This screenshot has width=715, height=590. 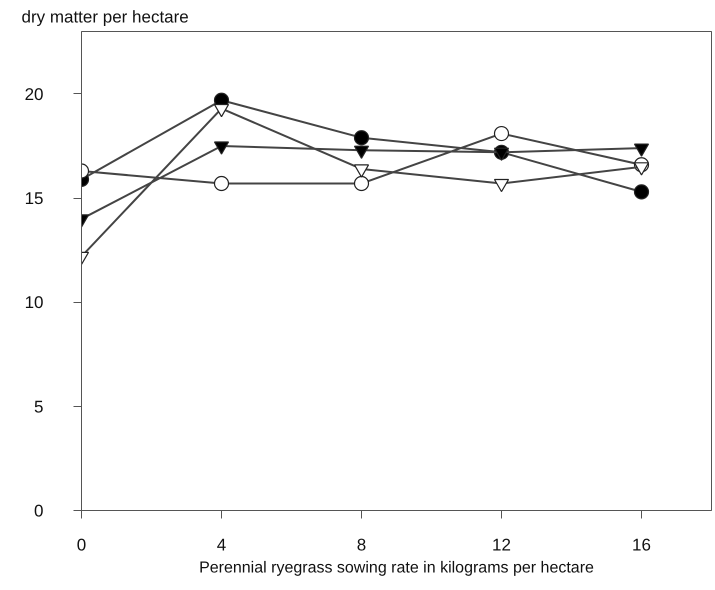 What do you see at coordinates (361, 545) in the screenshot?
I see `x-tick-label: 8` at bounding box center [361, 545].